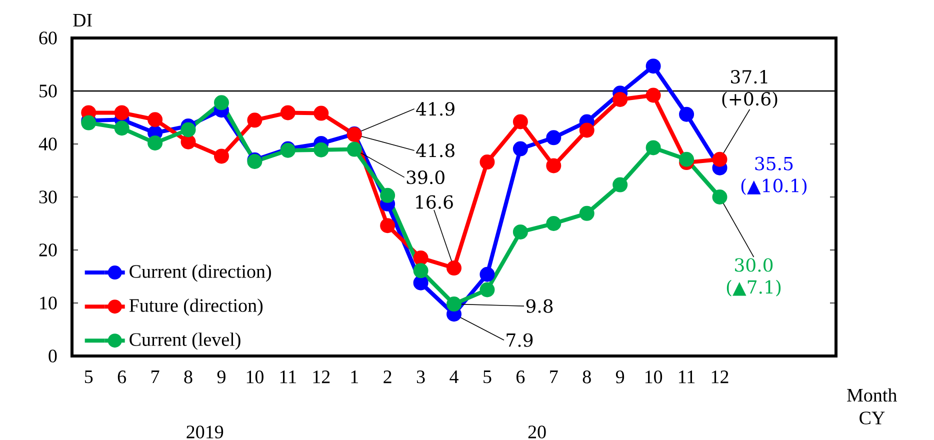  What do you see at coordinates (354, 377) in the screenshot?
I see `x-tick-label: 1` at bounding box center [354, 377].